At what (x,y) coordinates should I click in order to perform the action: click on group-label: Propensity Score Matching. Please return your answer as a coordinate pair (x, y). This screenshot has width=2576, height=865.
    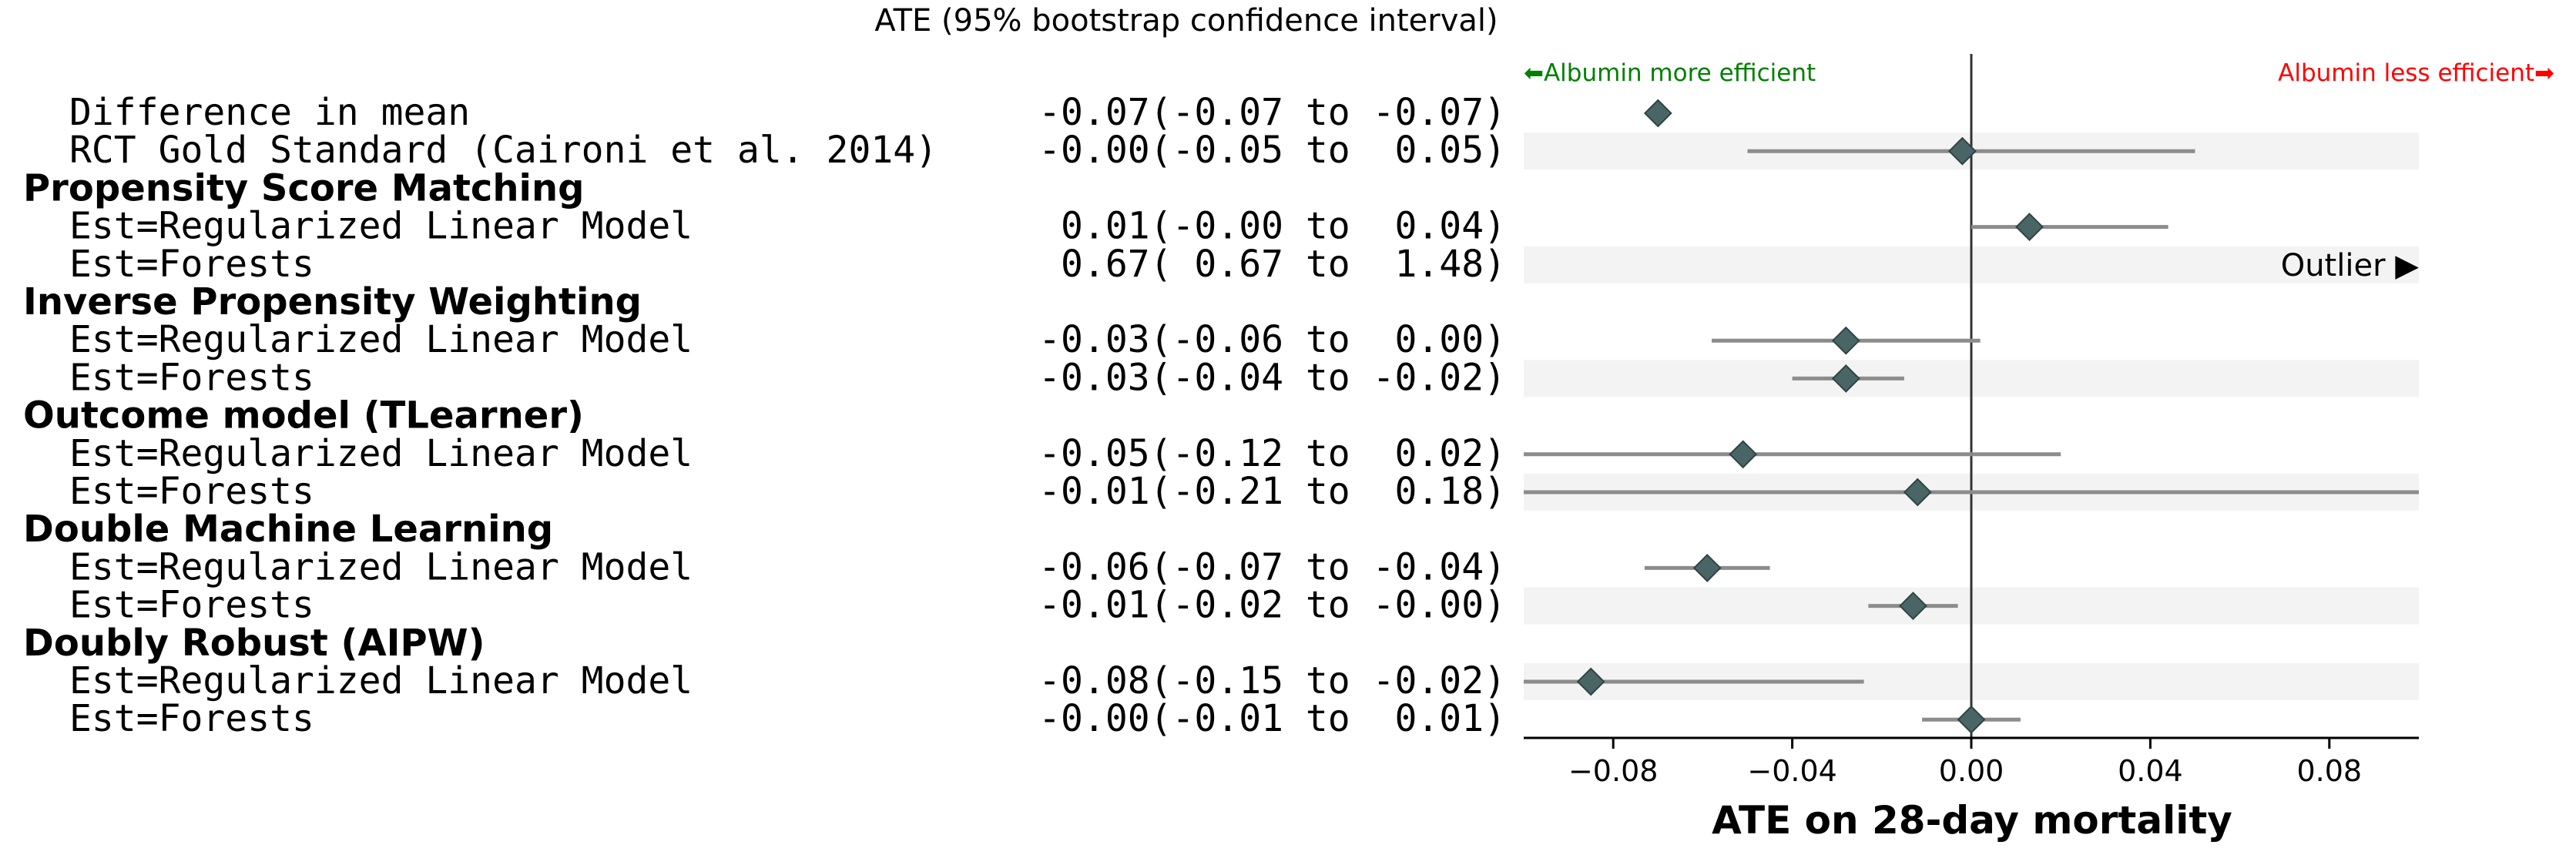
    Looking at the image, I should click on (304, 188).